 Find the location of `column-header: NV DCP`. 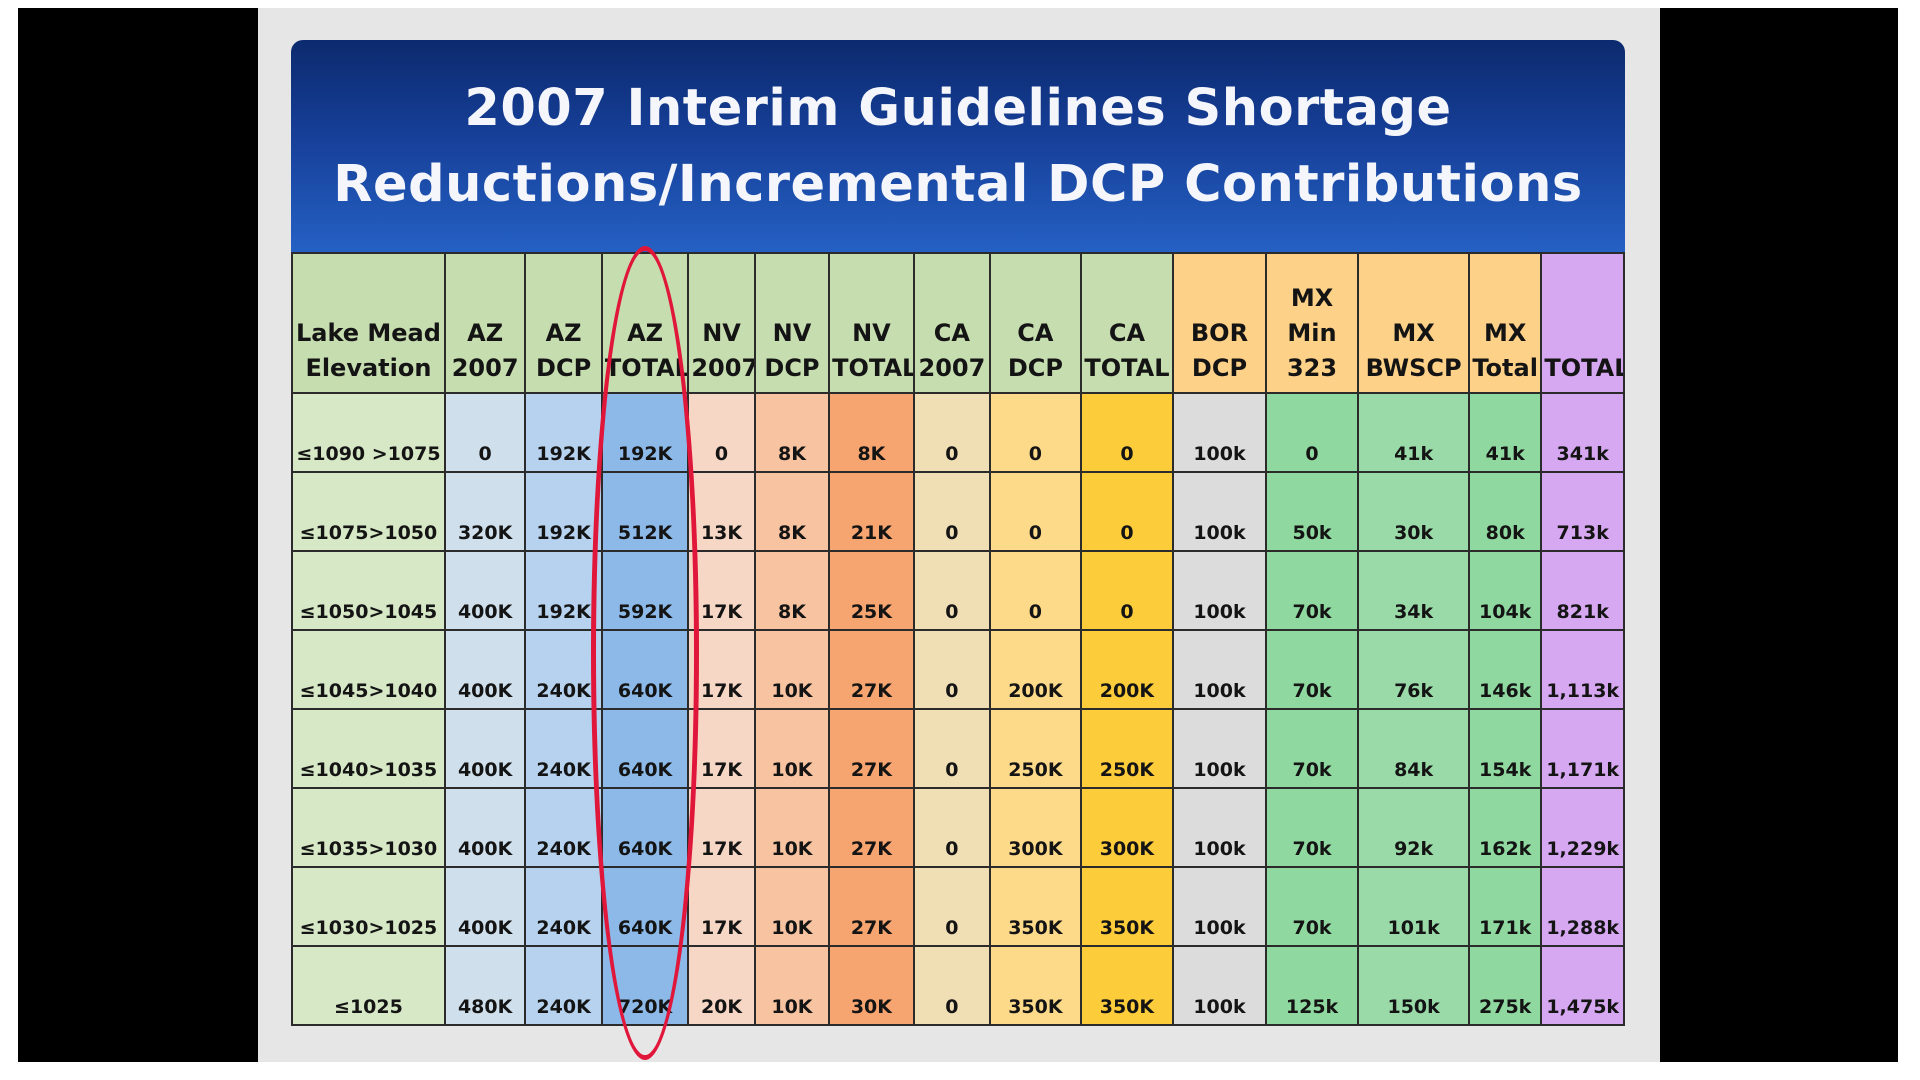

column-header: NV DCP is located at coordinates (792, 323).